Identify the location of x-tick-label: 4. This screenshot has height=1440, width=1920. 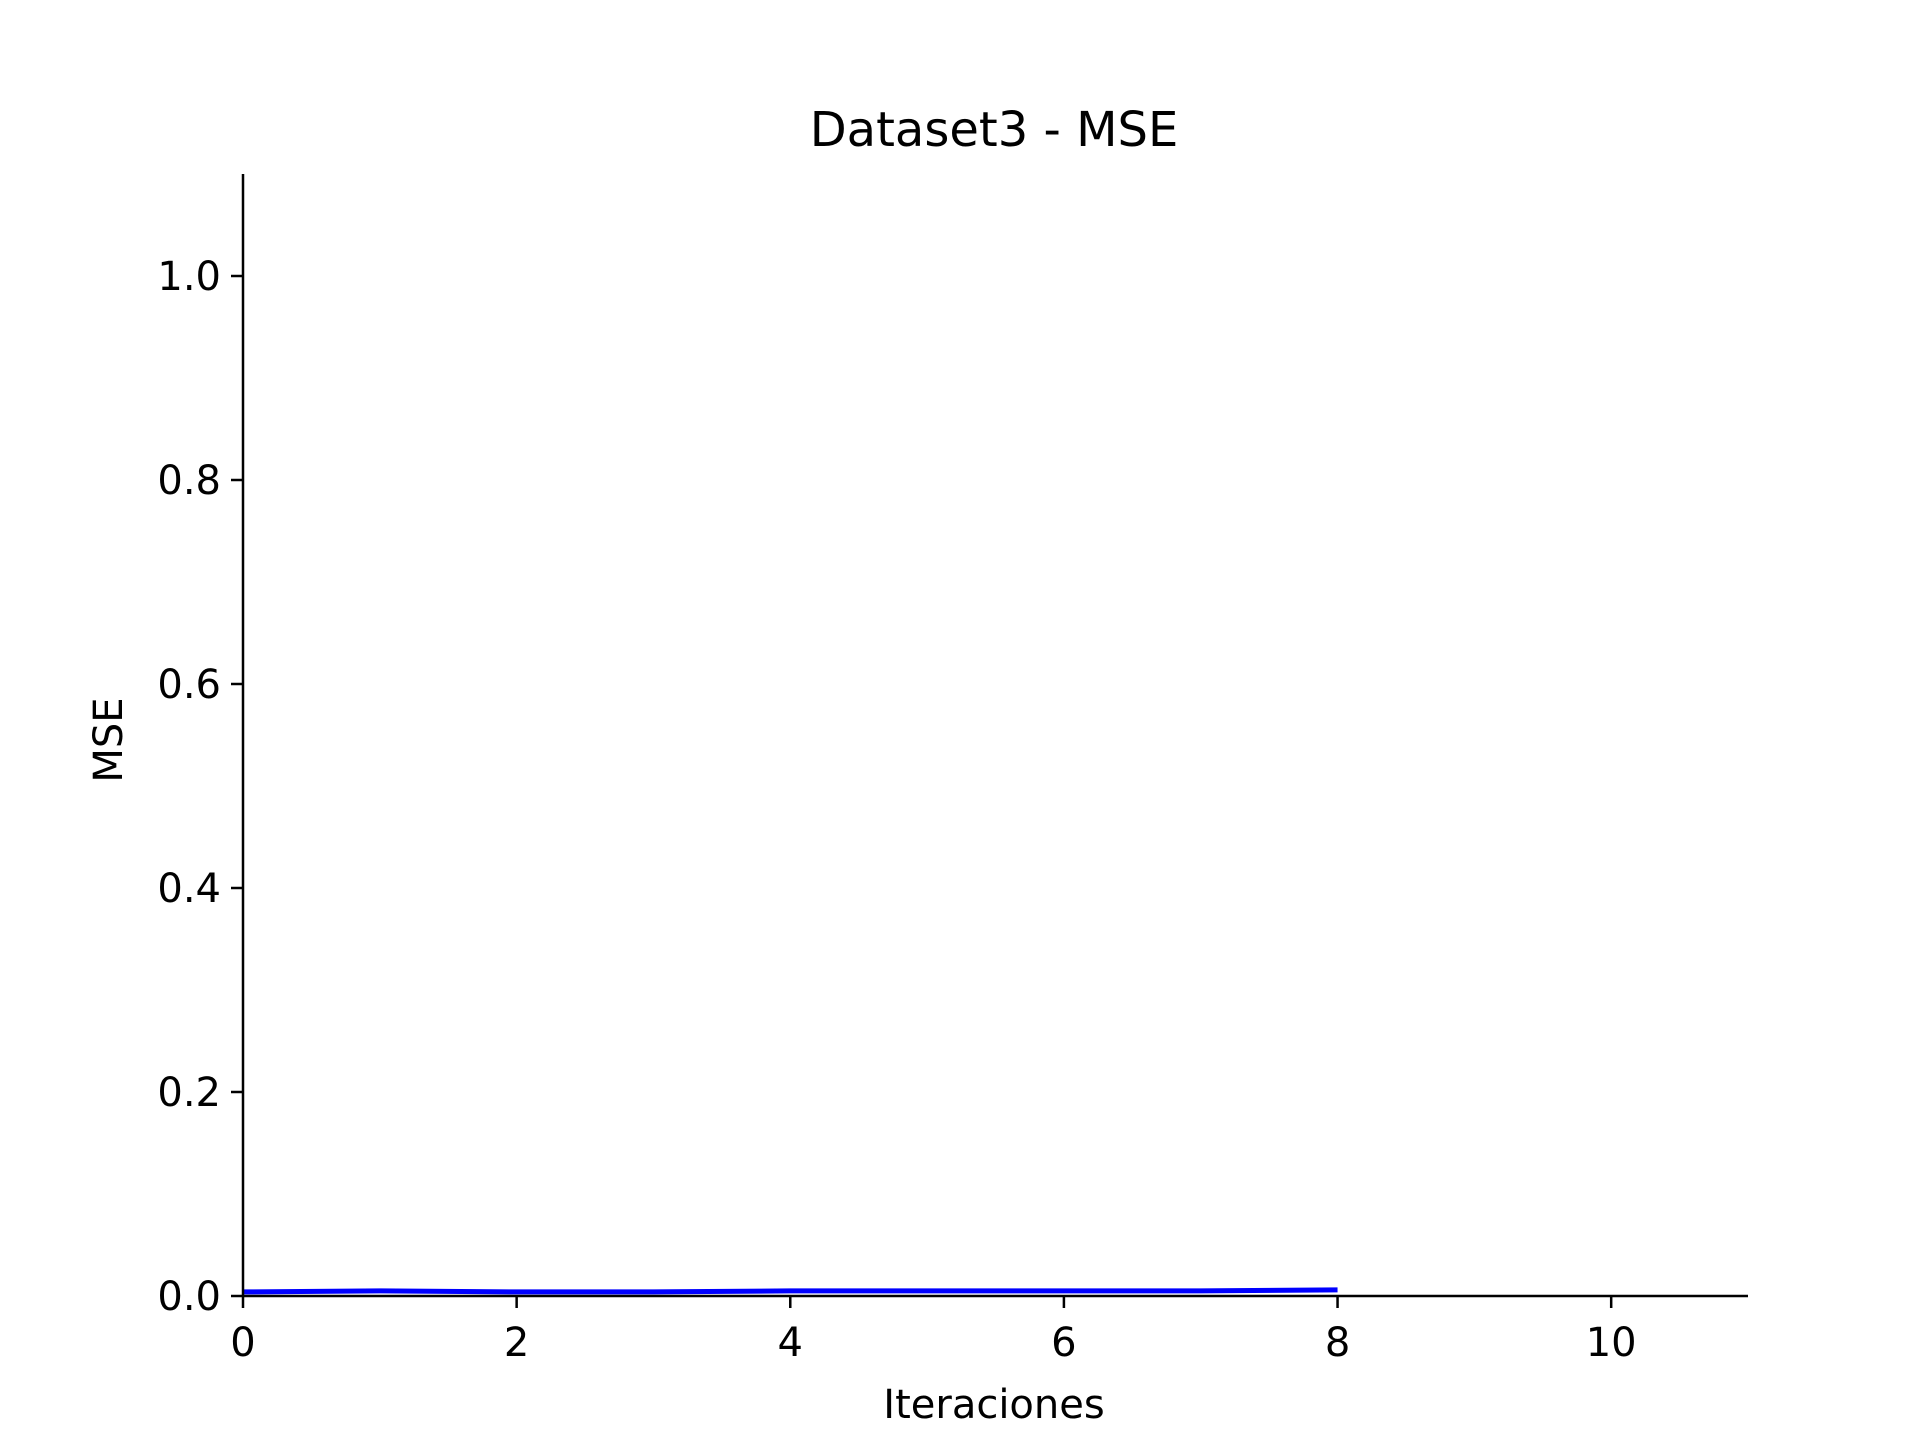
(790, 1343).